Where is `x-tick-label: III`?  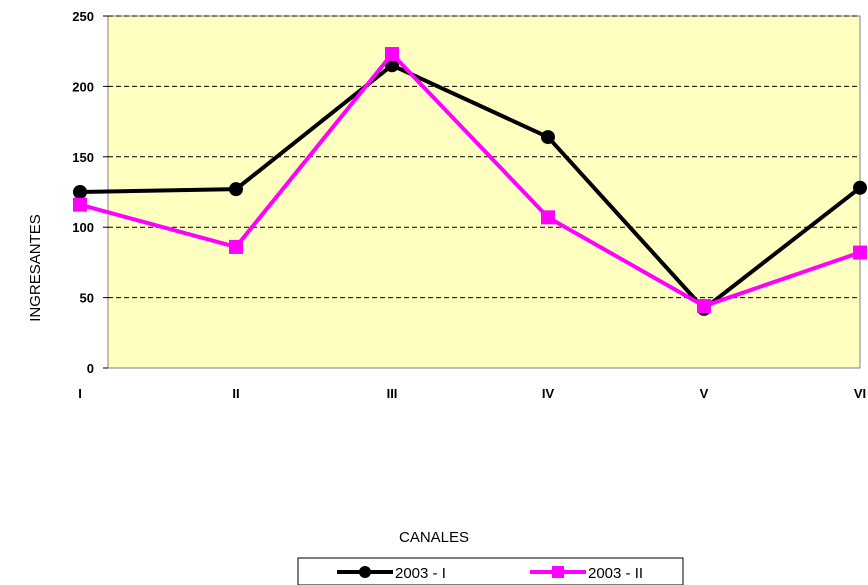 x-tick-label: III is located at coordinates (392, 393).